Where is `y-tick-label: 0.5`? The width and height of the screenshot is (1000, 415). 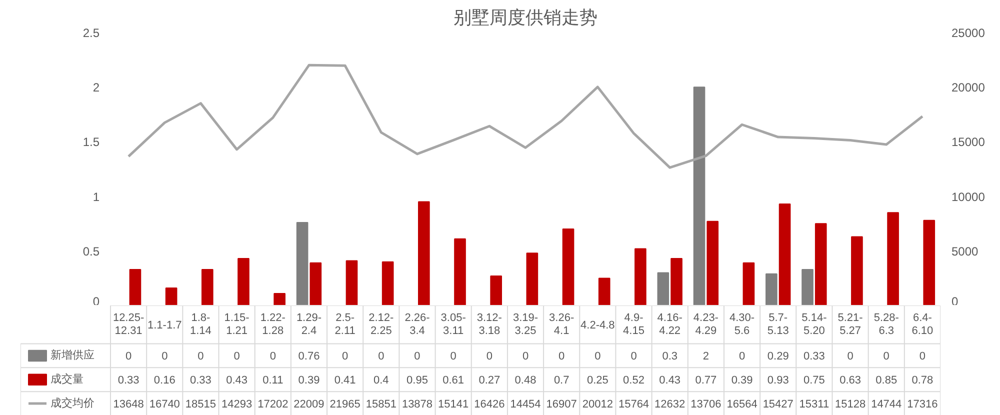
y-tick-label: 0.5 is located at coordinates (91, 251).